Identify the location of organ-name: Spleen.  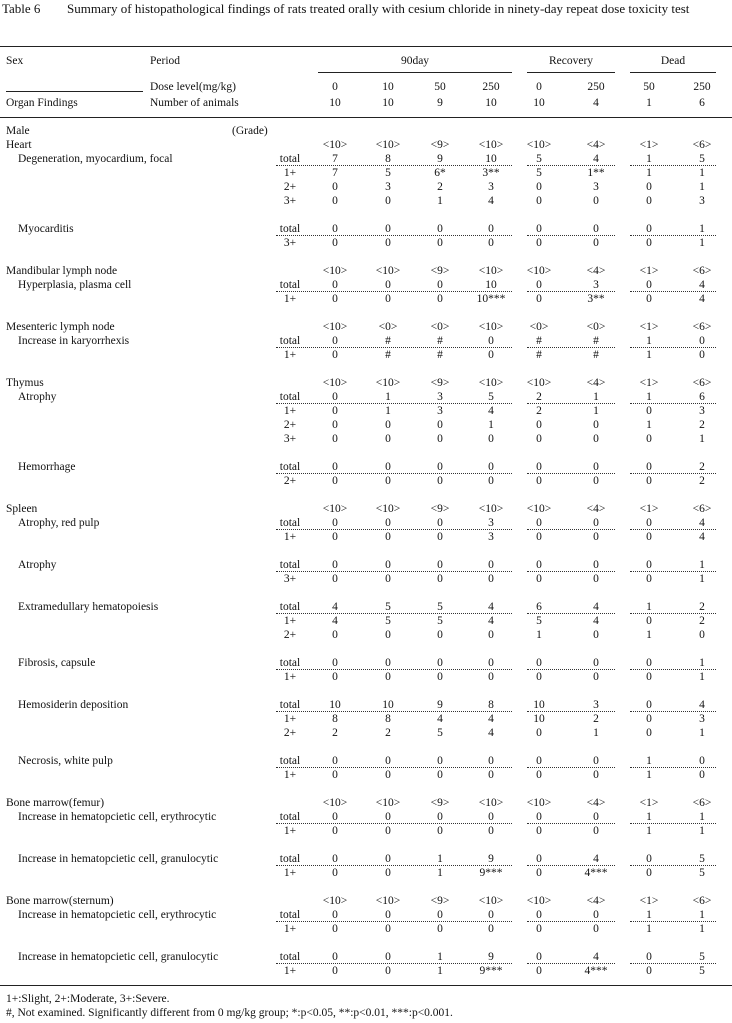
(22, 509).